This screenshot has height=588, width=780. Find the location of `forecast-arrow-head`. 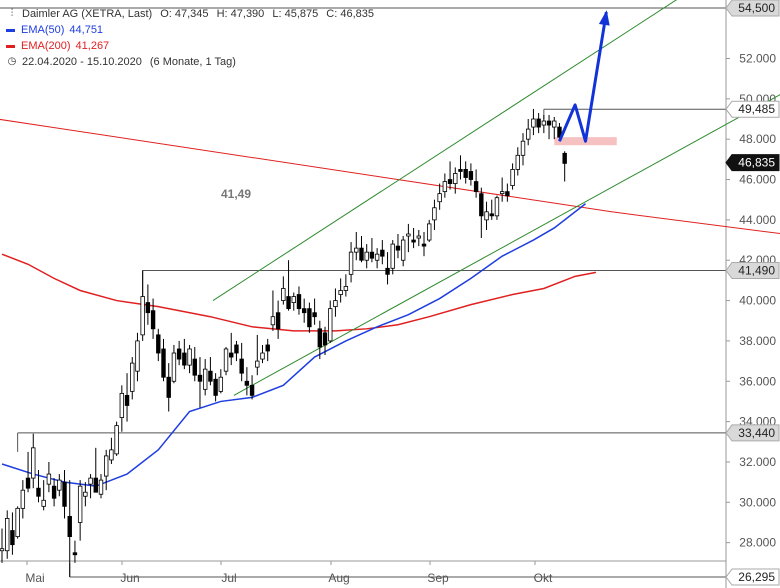

forecast-arrow-head is located at coordinates (604, 18).